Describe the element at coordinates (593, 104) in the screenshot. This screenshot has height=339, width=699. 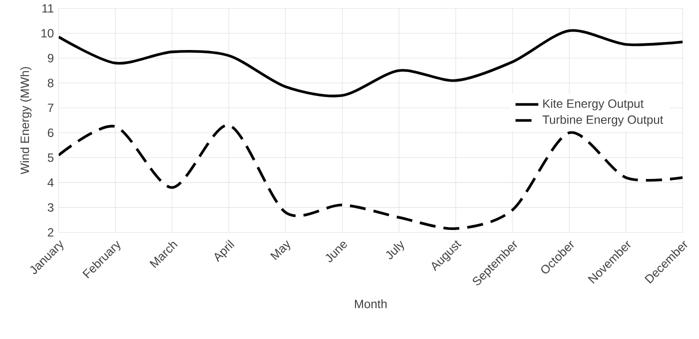
I see `legend-label: Kite Energy Output` at that location.